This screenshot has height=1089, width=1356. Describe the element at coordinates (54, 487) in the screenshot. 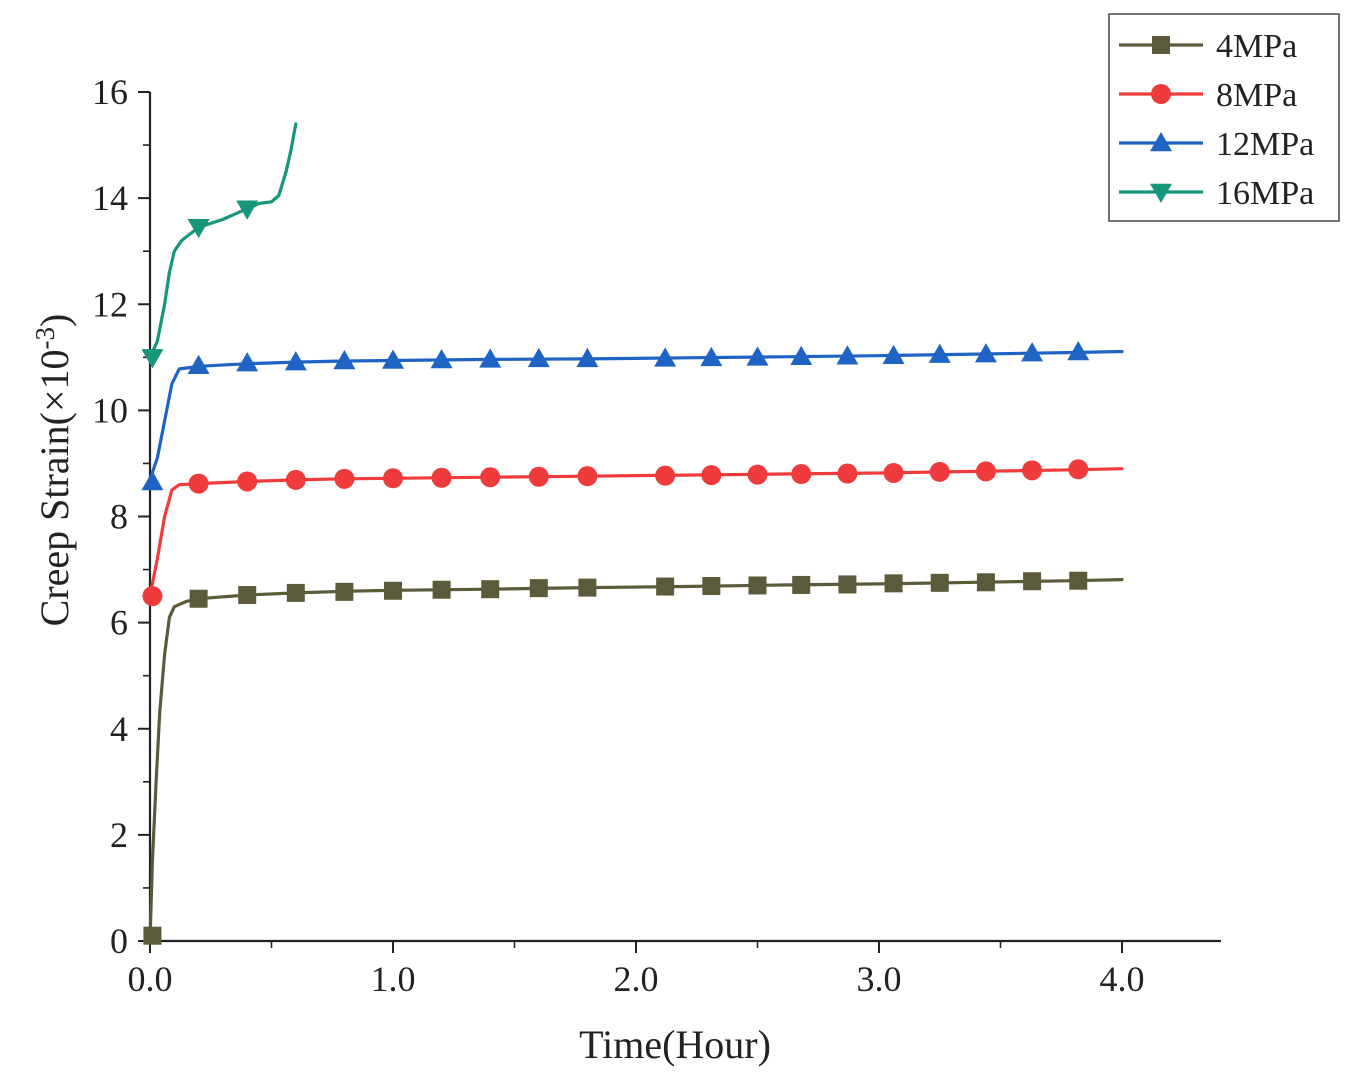

I see `y-axis-title-main: Creep Strain(×10` at that location.